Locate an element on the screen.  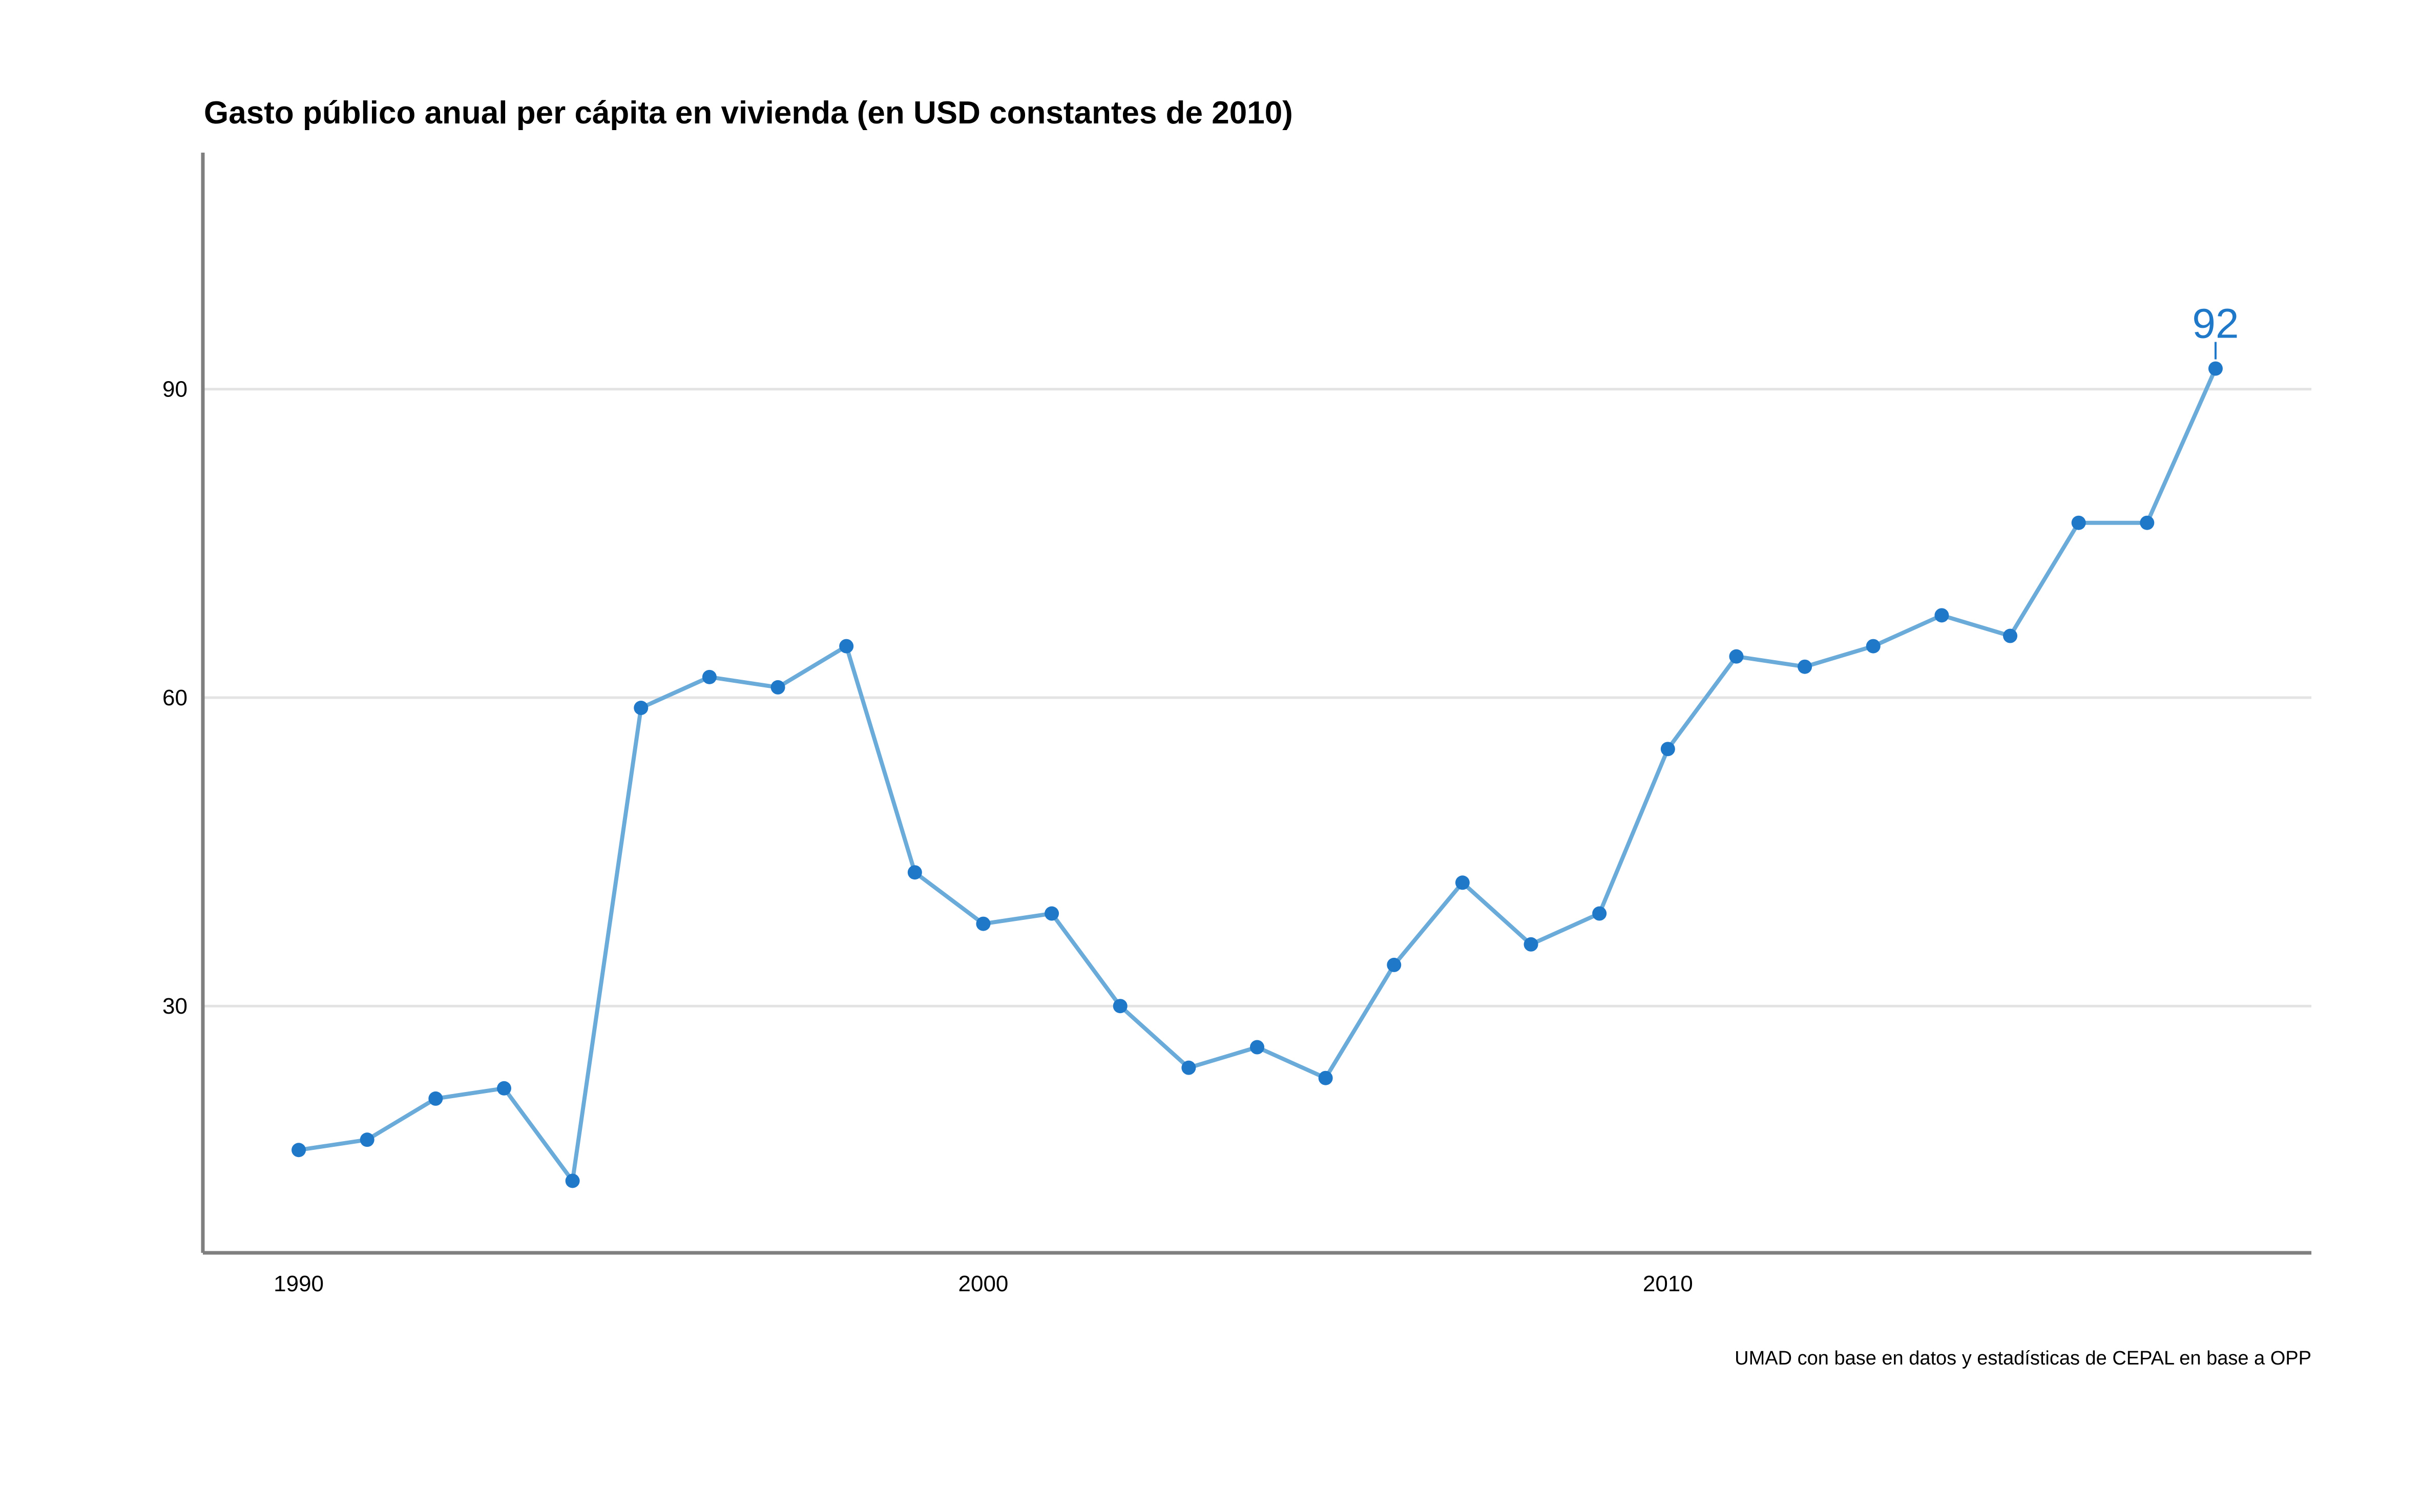
data-point-1996 is located at coordinates (709, 676).